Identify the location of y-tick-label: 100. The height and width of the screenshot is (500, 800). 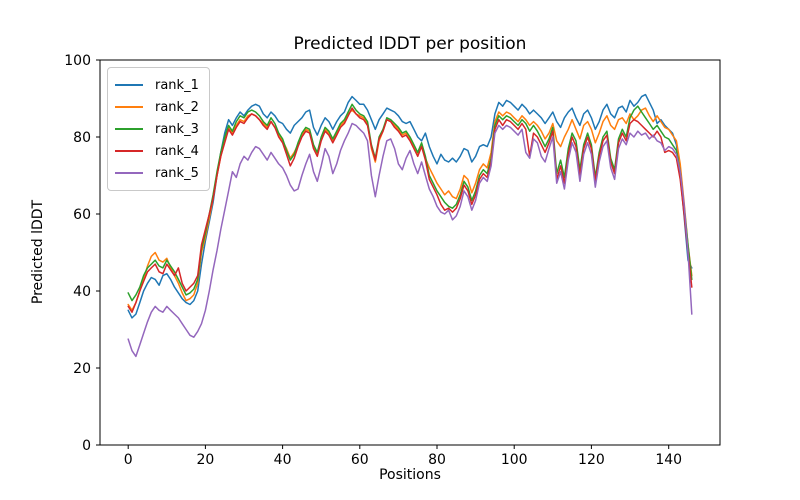
(77, 61).